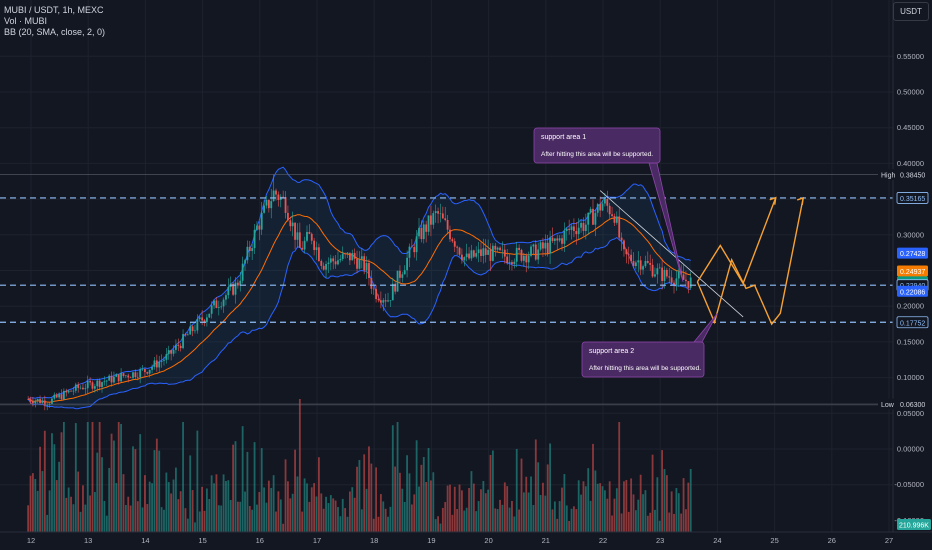 The height and width of the screenshot is (550, 932). I want to click on symbol-title: MUBI / USDT, 1h, MEXC, so click(54, 10).